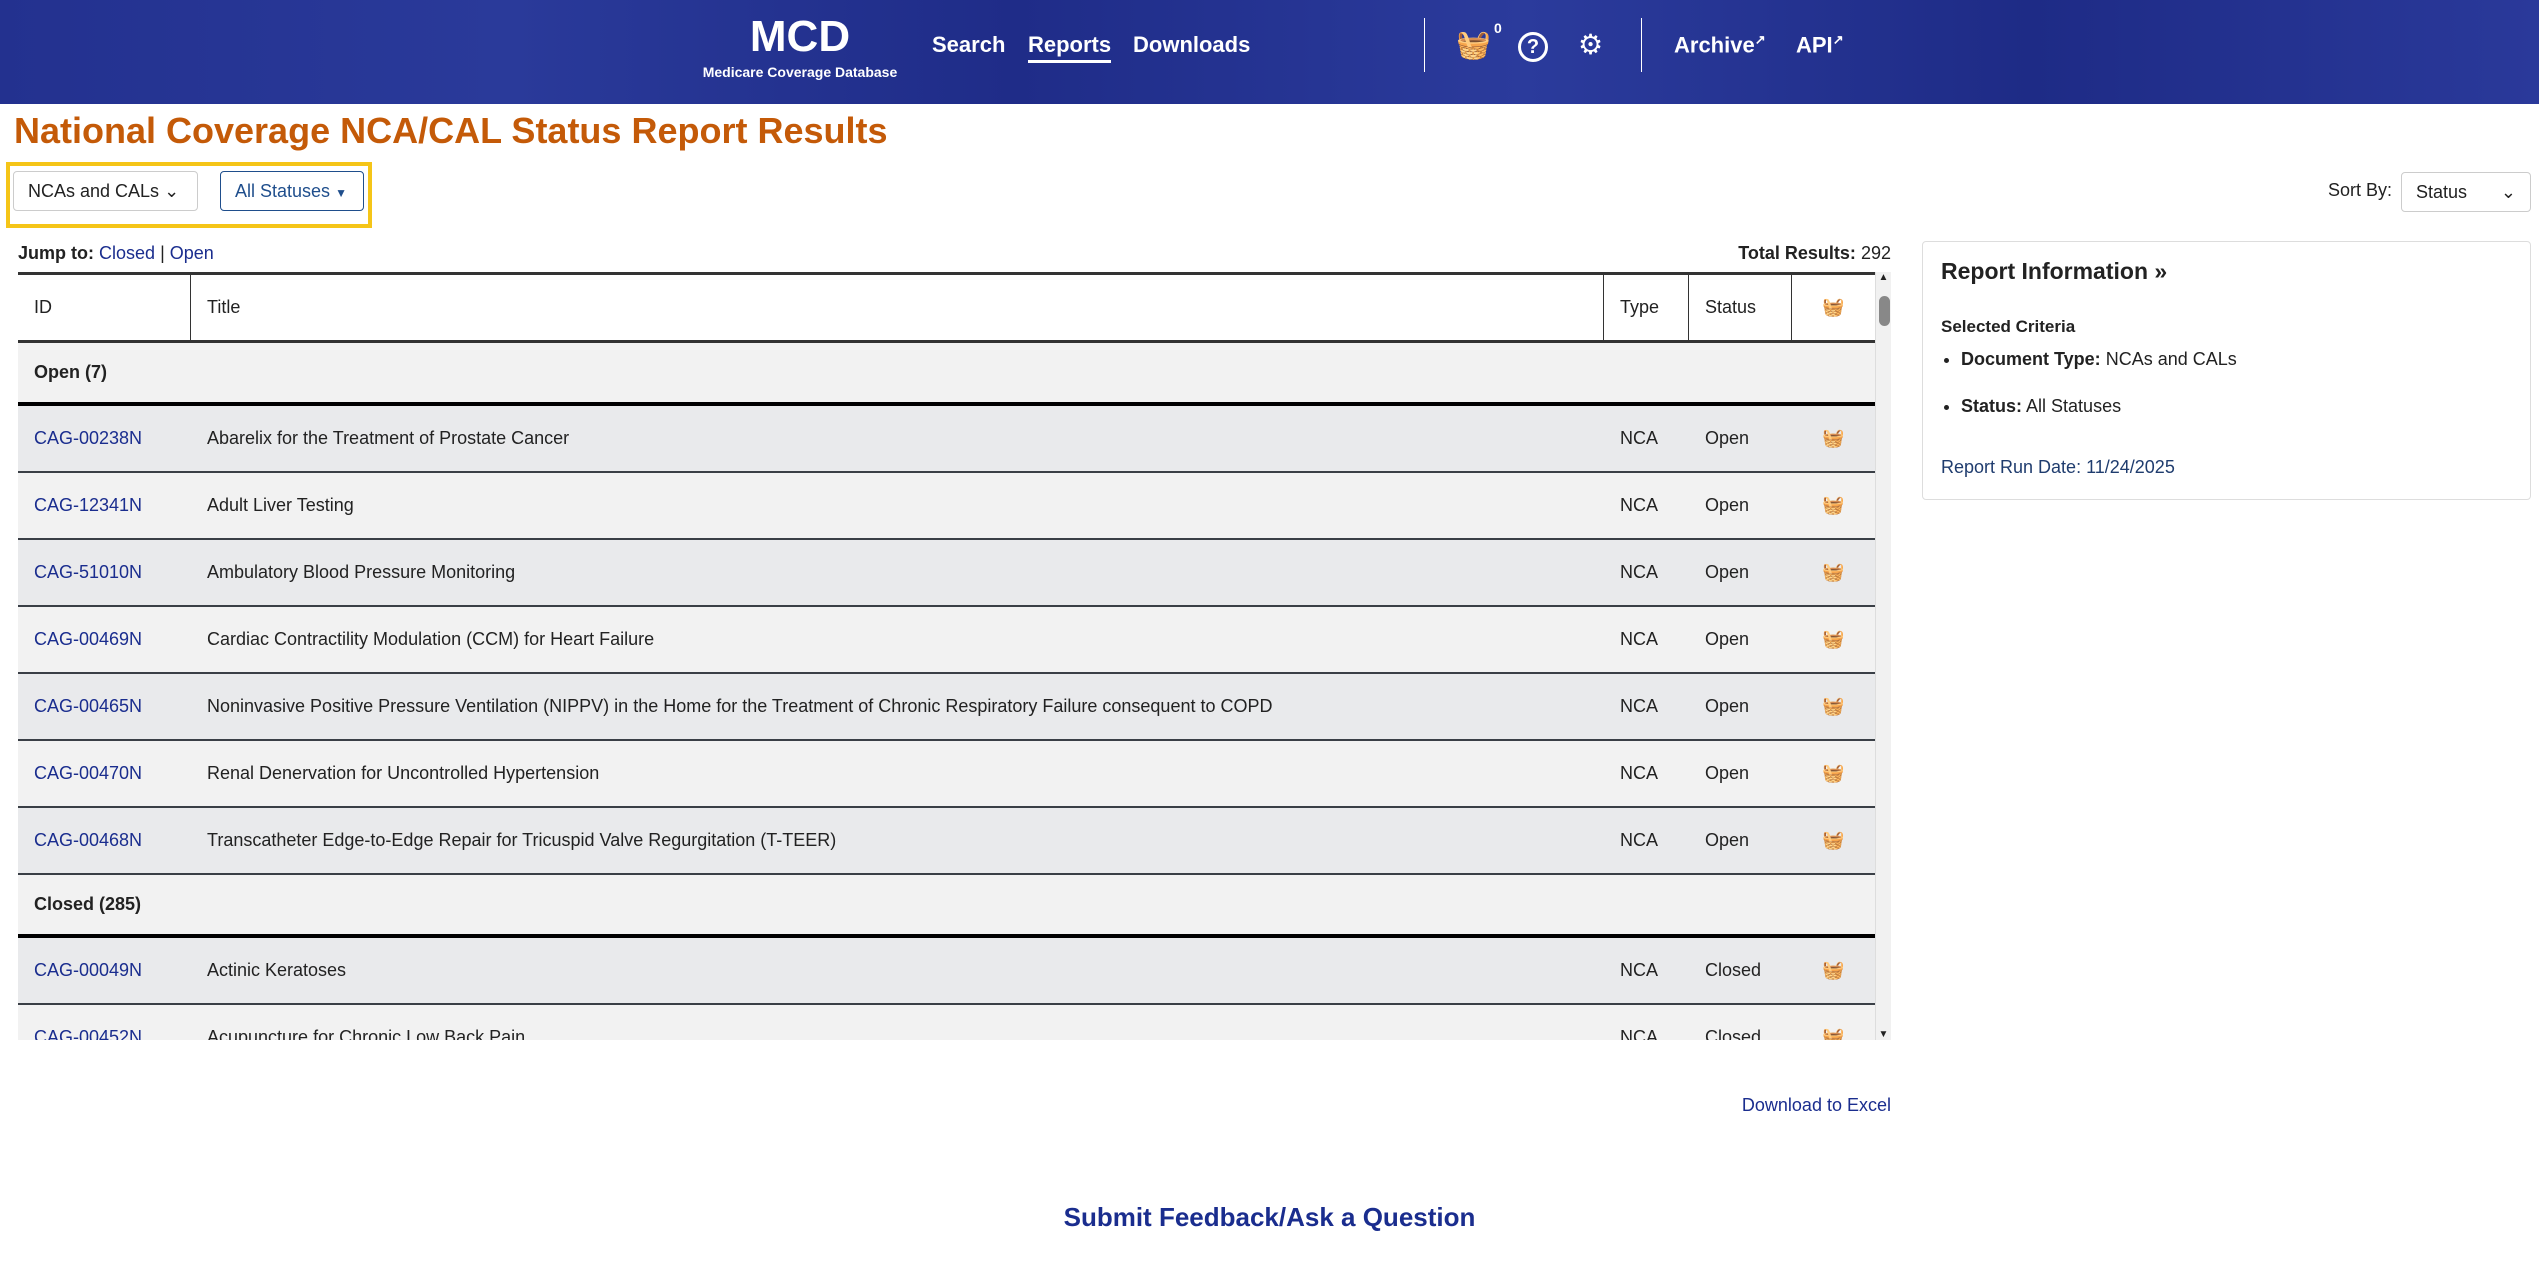  Describe the element at coordinates (341, 193) in the screenshot. I see `caret-down-icon: ▼` at that location.